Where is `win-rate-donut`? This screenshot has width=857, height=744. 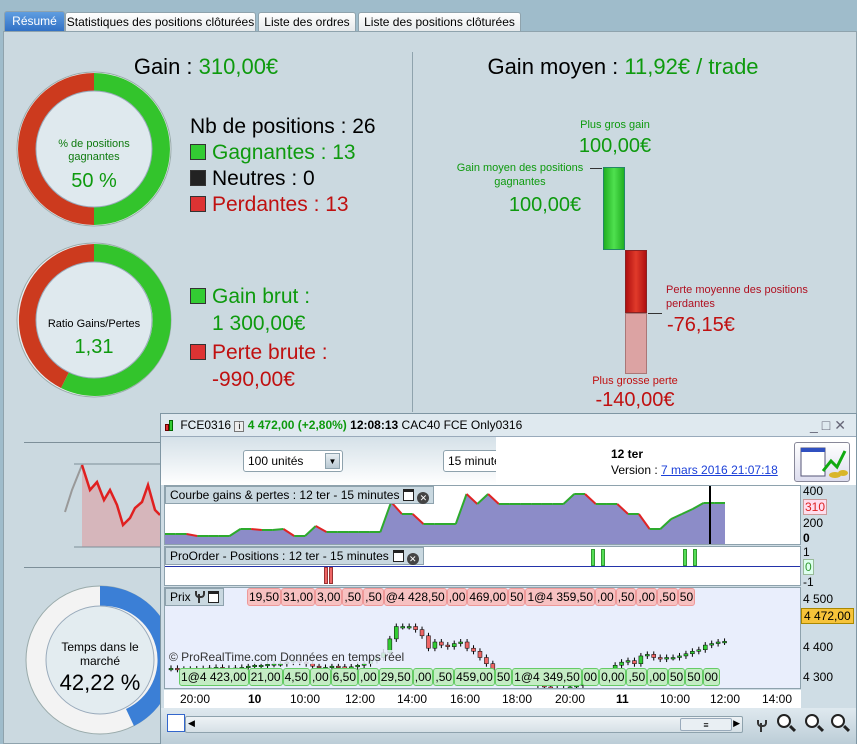
win-rate-donut is located at coordinates (94, 149).